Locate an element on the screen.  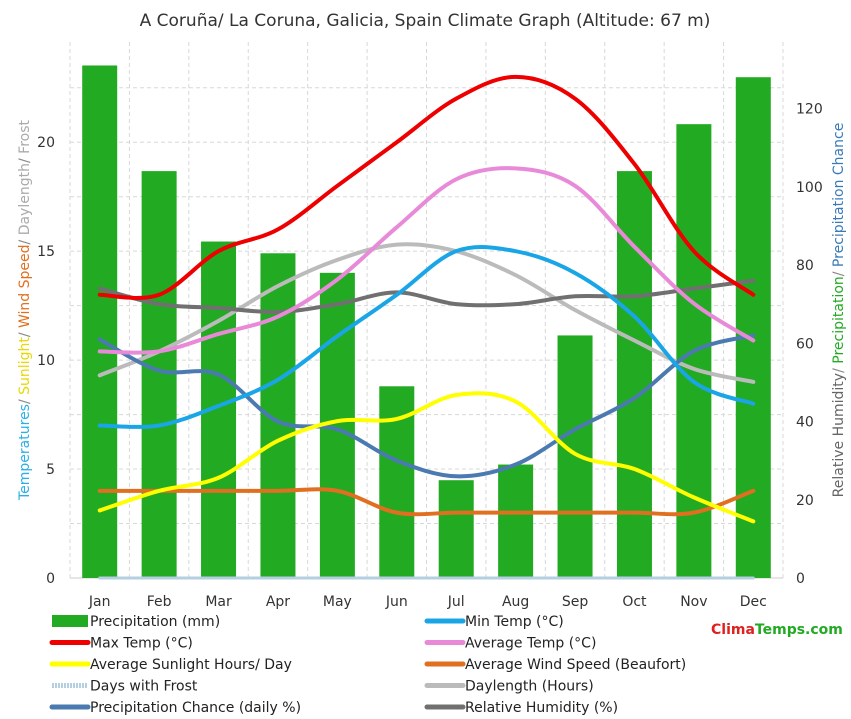
axis-label-part: Daylength is located at coordinates (25, 199).